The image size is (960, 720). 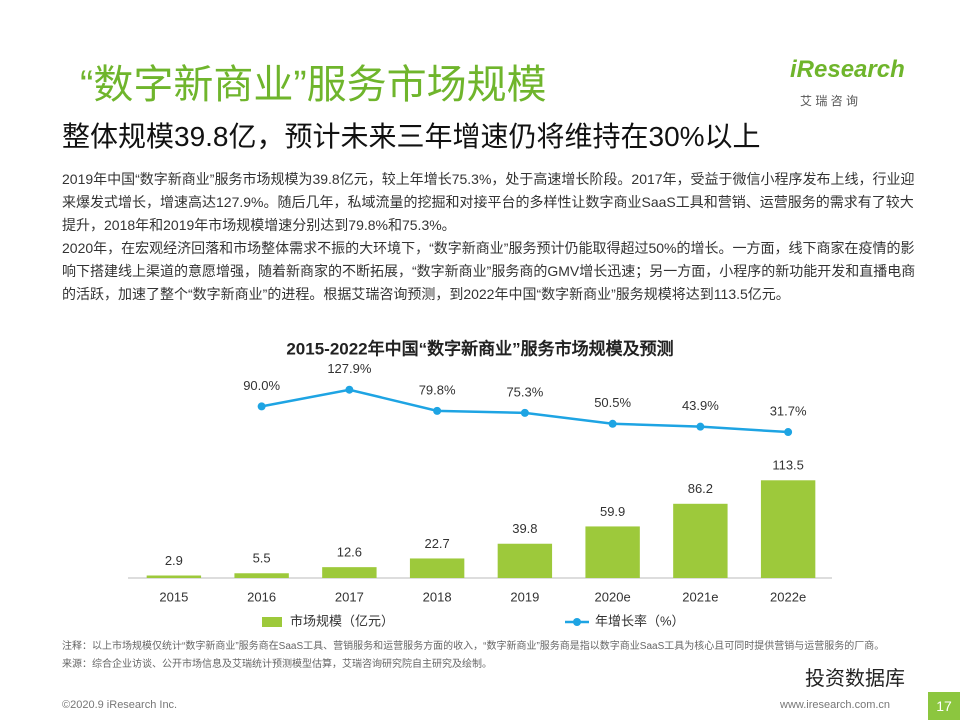 What do you see at coordinates (613, 596) in the screenshot?
I see `x-tick-label: 2020e` at bounding box center [613, 596].